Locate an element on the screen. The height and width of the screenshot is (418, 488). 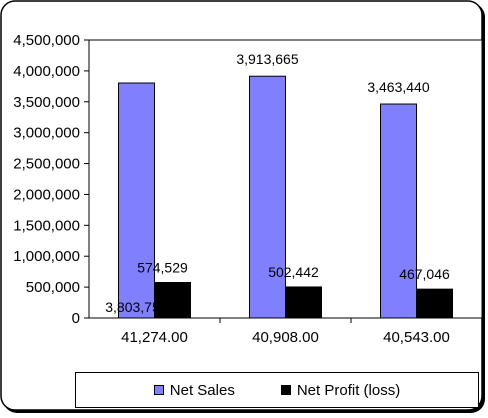
legend-item-net-profit: Net Profit (loss) is located at coordinates (340, 390).